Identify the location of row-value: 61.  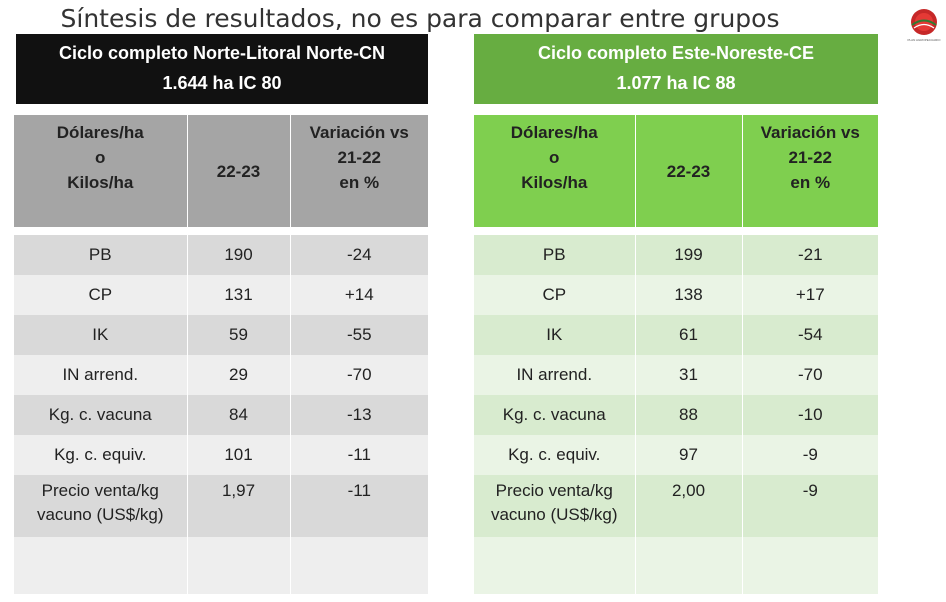
(689, 335).